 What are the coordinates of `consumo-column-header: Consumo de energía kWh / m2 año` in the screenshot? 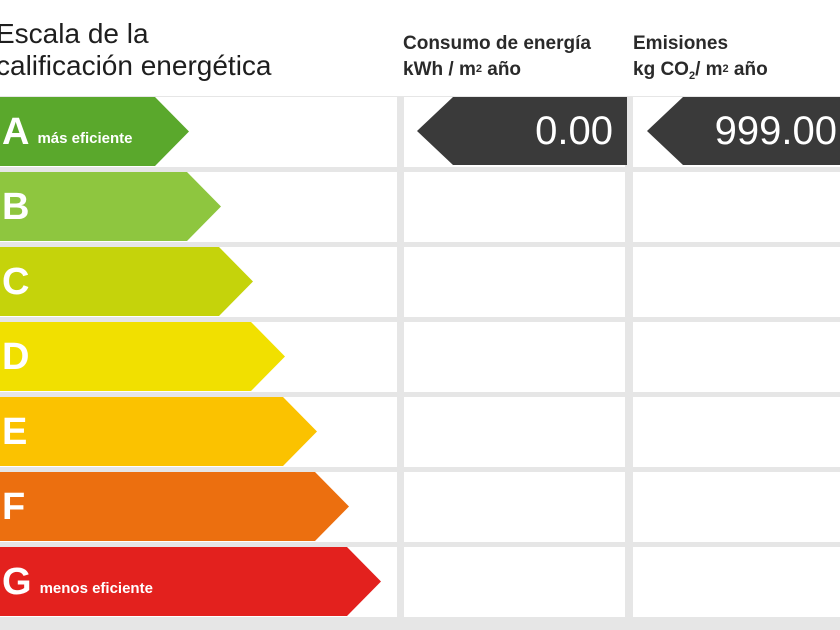 It's located at (497, 58).